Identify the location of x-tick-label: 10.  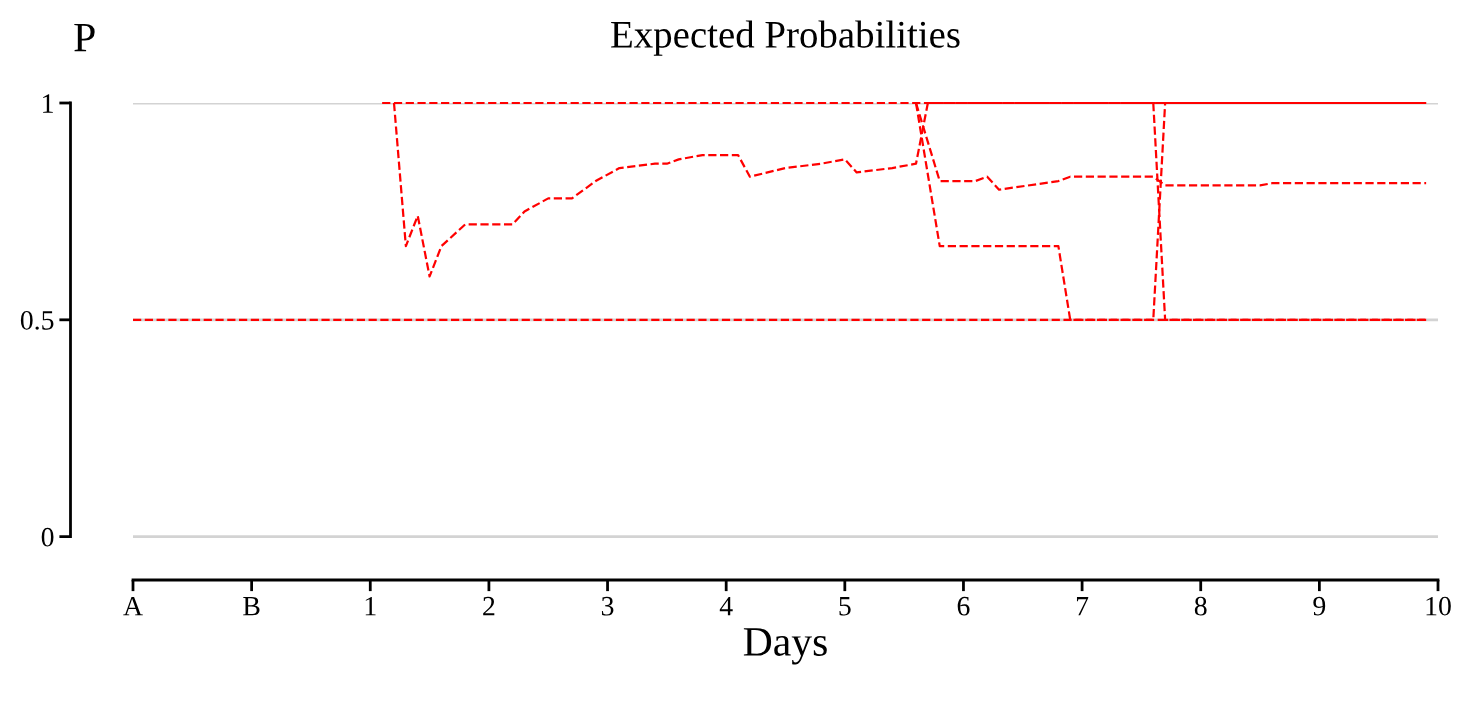
(1438, 606).